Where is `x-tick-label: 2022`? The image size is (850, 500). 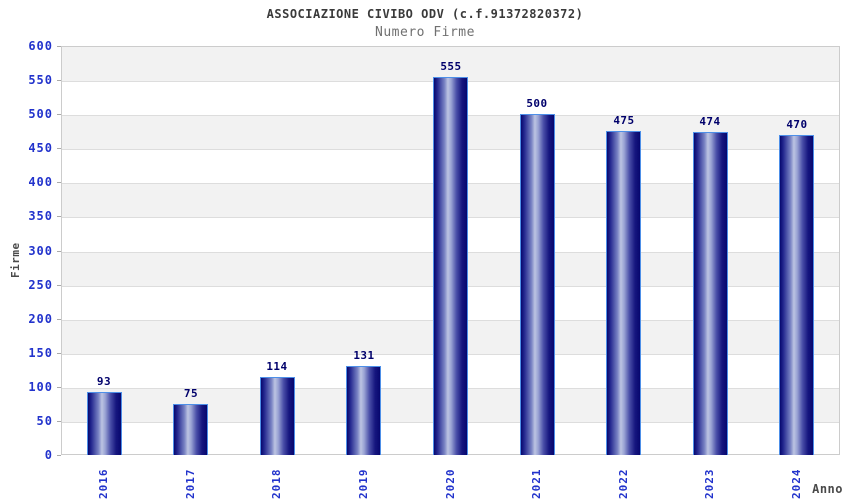
x-tick-label: 2022 is located at coordinates (623, 484).